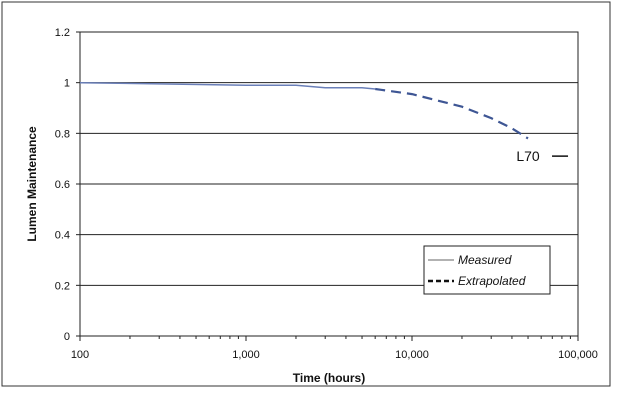  What do you see at coordinates (528, 156) in the screenshot?
I see `annotation-label: L70` at bounding box center [528, 156].